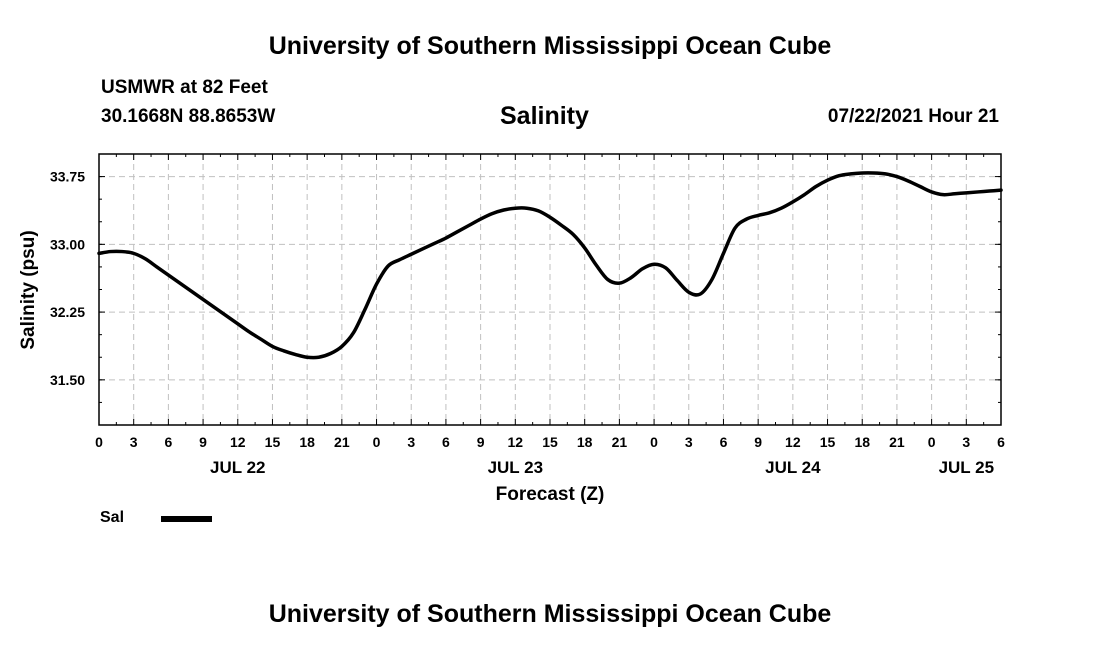  I want to click on location-label: 30.1668N 88.8653W, so click(188, 116).